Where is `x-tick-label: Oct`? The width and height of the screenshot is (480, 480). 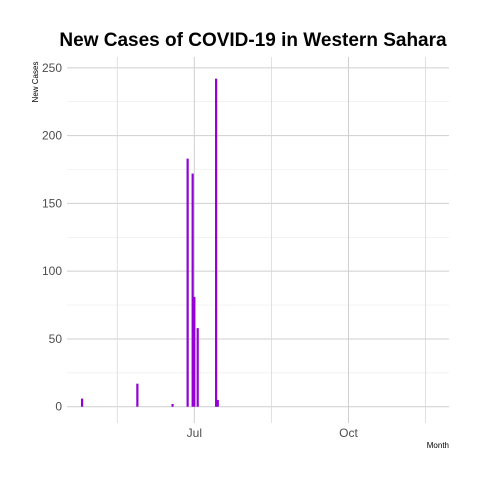
x-tick-label: Oct is located at coordinates (348, 433).